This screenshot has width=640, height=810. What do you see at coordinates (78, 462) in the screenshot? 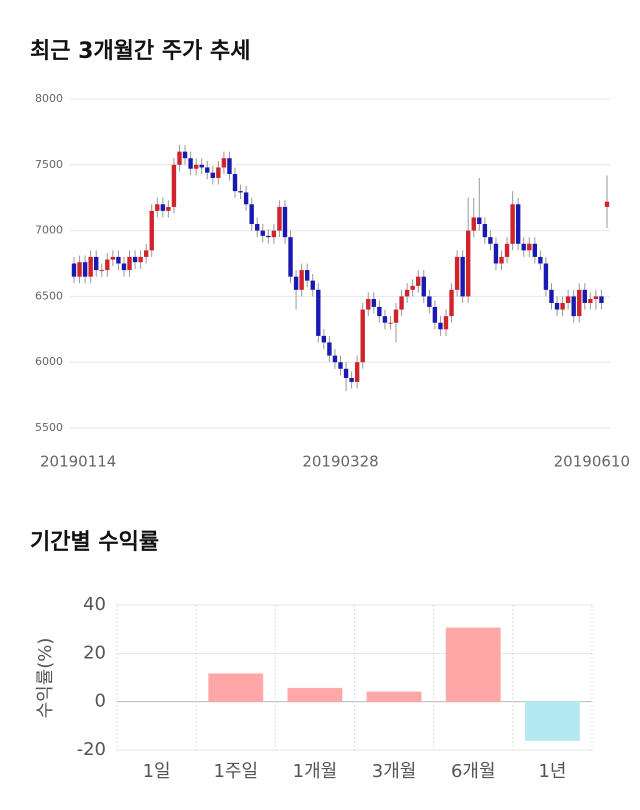
I see `x-tick-label: 20190114` at bounding box center [78, 462].